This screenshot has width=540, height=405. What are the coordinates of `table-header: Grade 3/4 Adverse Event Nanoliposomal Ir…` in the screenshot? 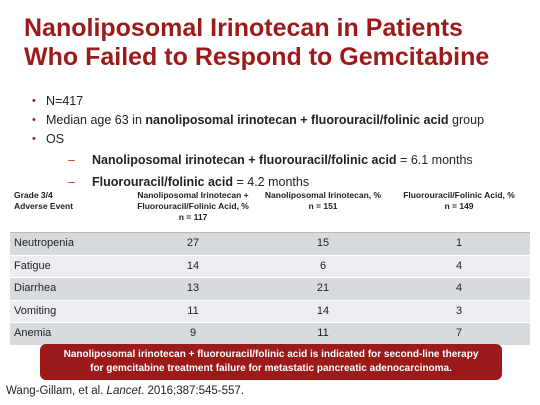 It's located at (270, 211).